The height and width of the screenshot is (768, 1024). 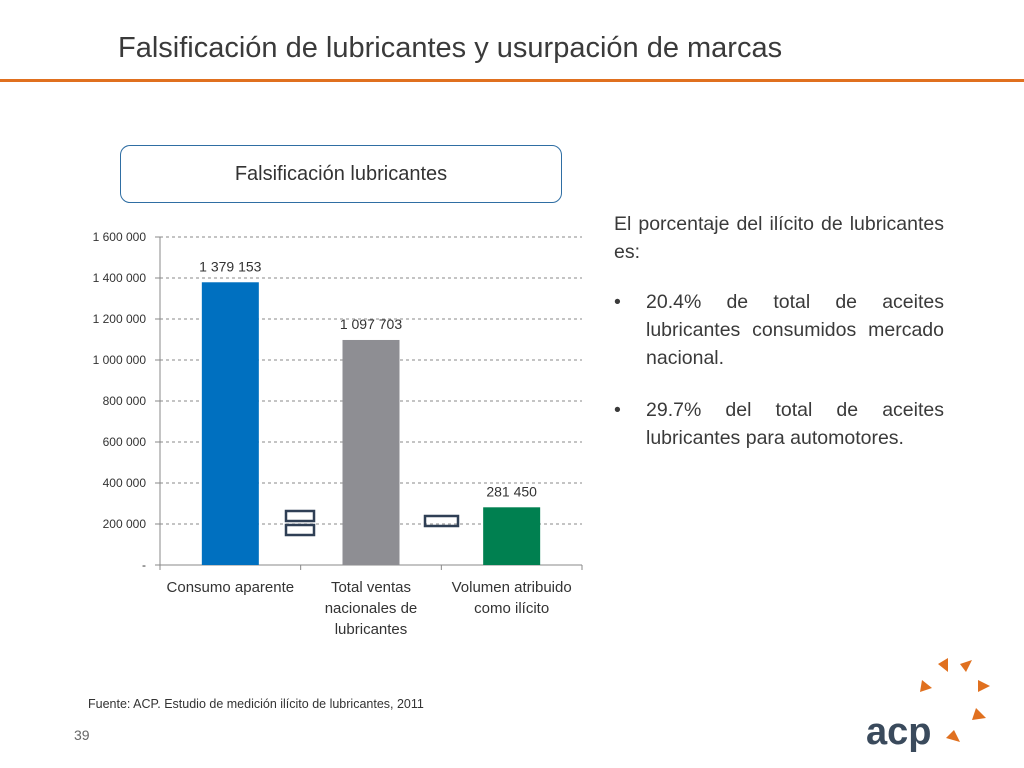 I want to click on page-number: 39, so click(x=82, y=735).